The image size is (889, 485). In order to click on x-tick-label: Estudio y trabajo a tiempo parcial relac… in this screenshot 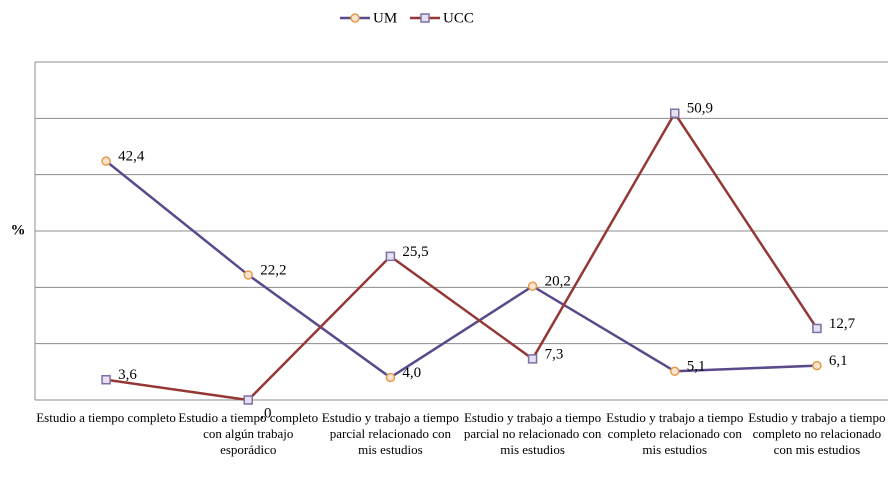, I will do `click(390, 433)`.